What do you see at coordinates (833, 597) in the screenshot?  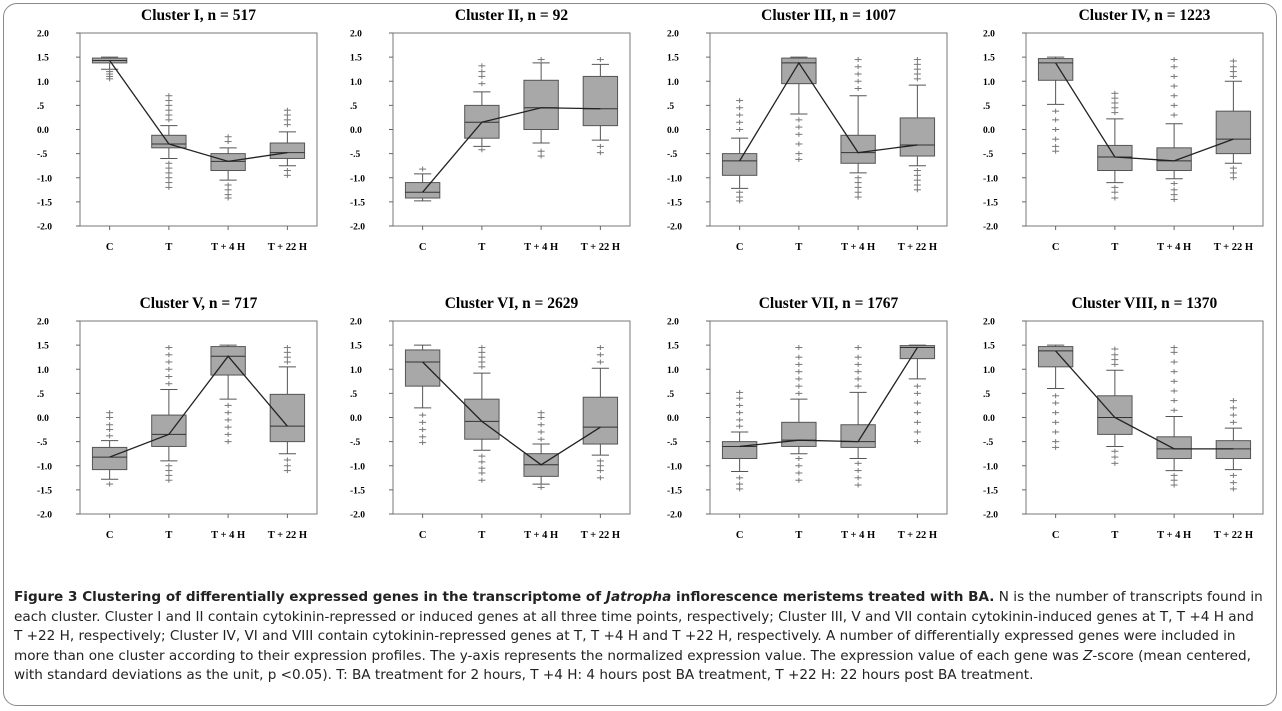 I see `caption-title-end: inflorescence meristems treated with BA.` at bounding box center [833, 597].